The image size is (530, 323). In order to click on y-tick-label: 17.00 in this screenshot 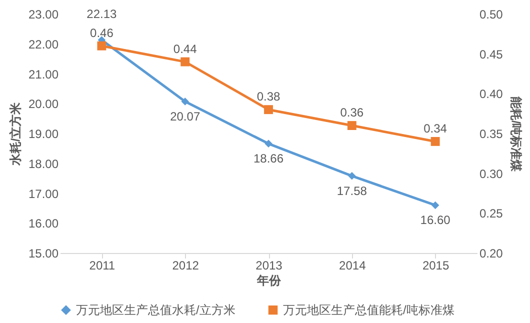, I will do `click(43, 193)`.